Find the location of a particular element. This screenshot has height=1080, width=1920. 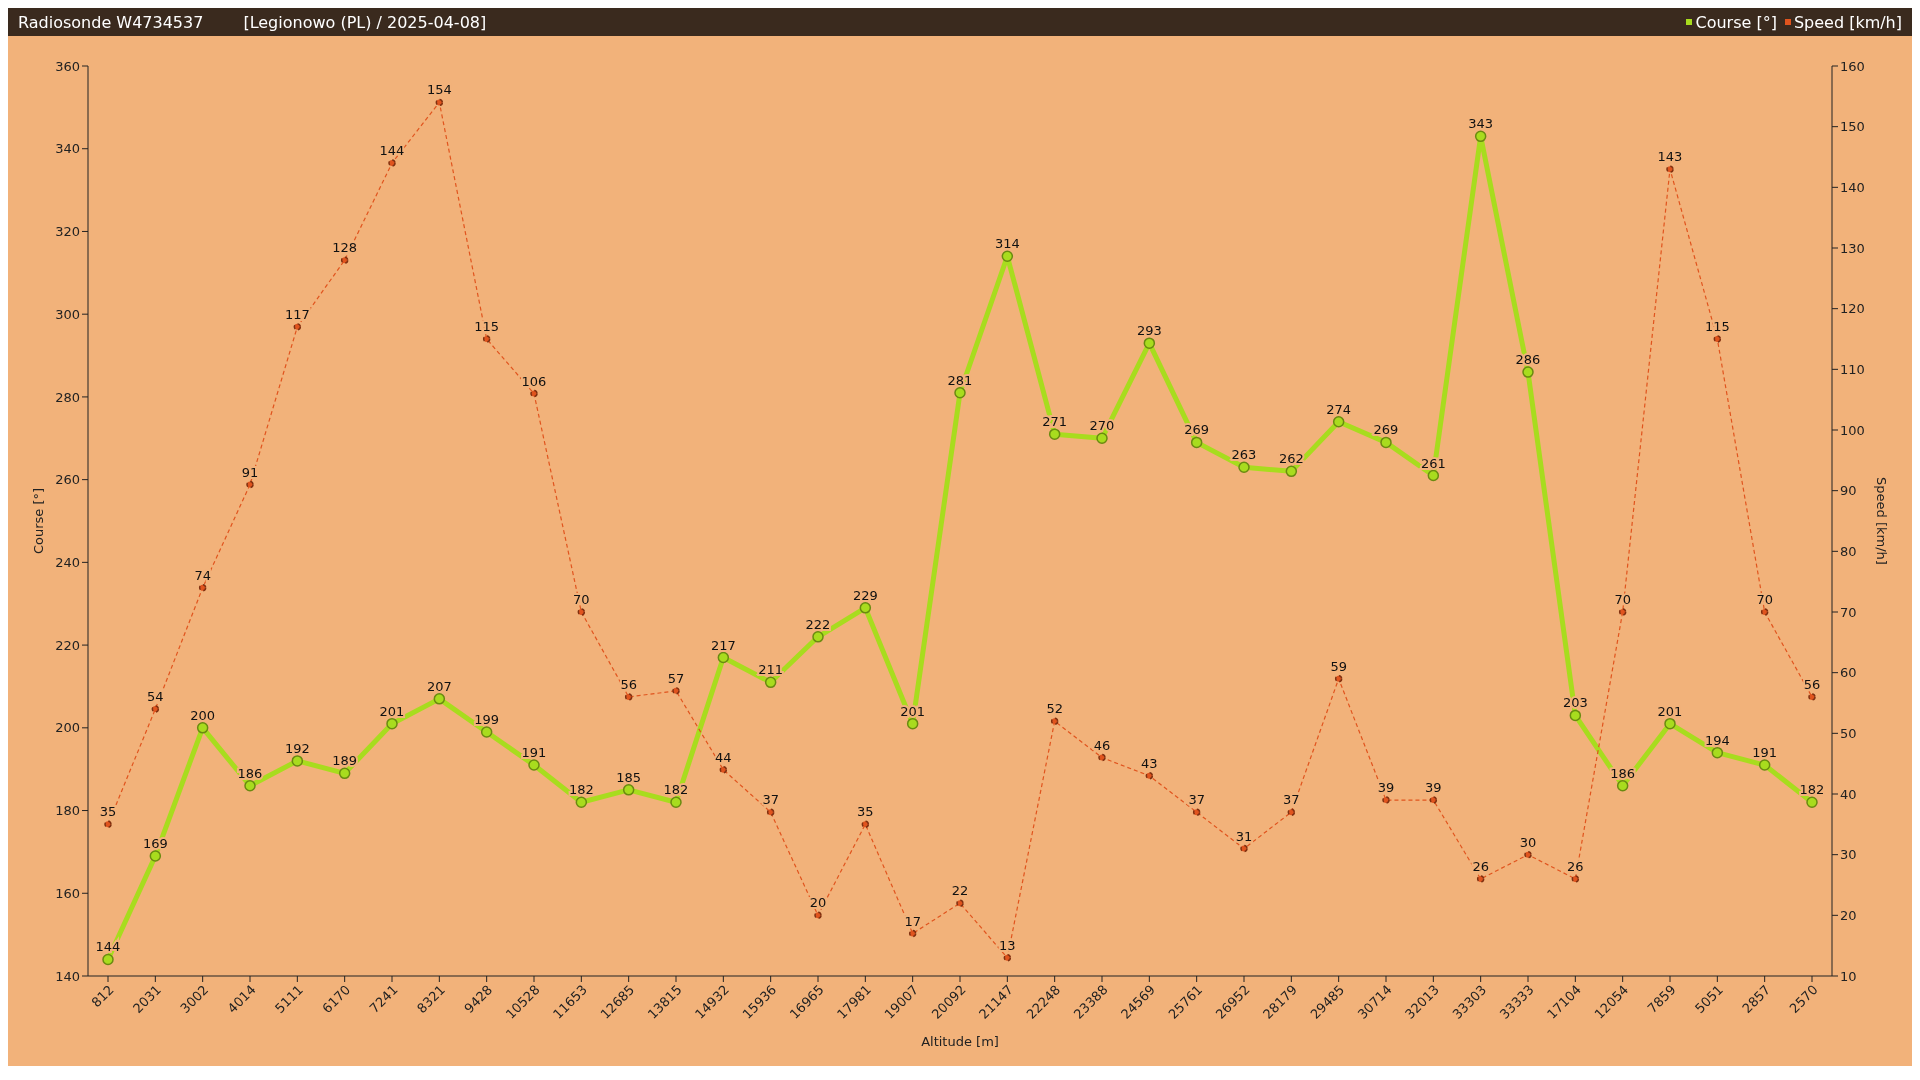

data-label: 200 is located at coordinates (203, 715).